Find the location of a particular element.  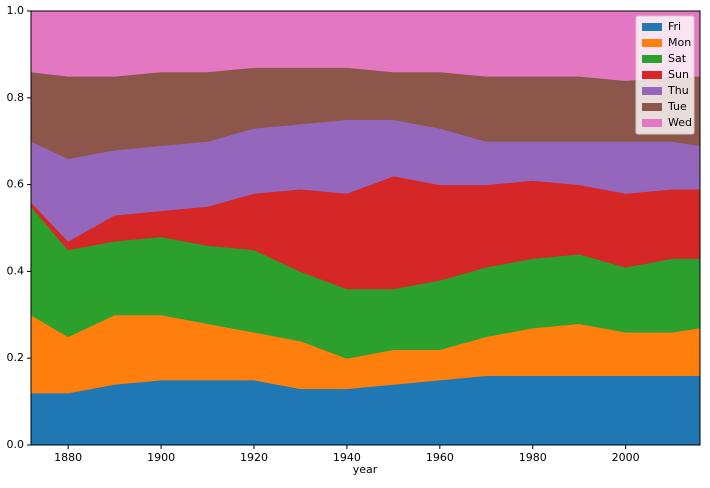

y-tick-label: 1.0 is located at coordinates (16, 10).